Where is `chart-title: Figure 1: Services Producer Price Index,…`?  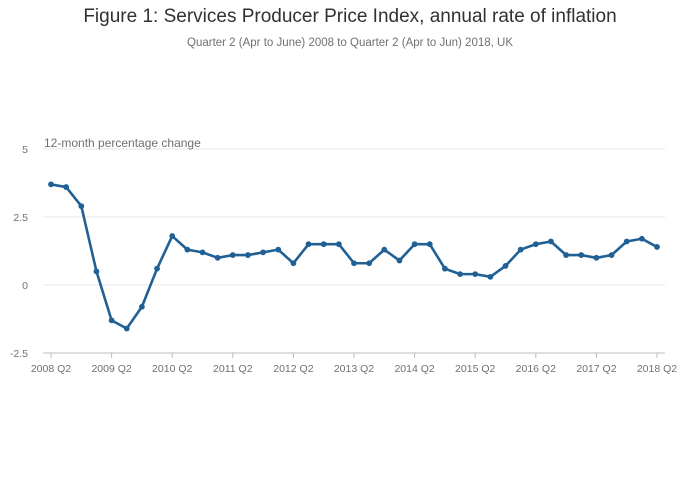 chart-title: Figure 1: Services Producer Price Index,… is located at coordinates (350, 16).